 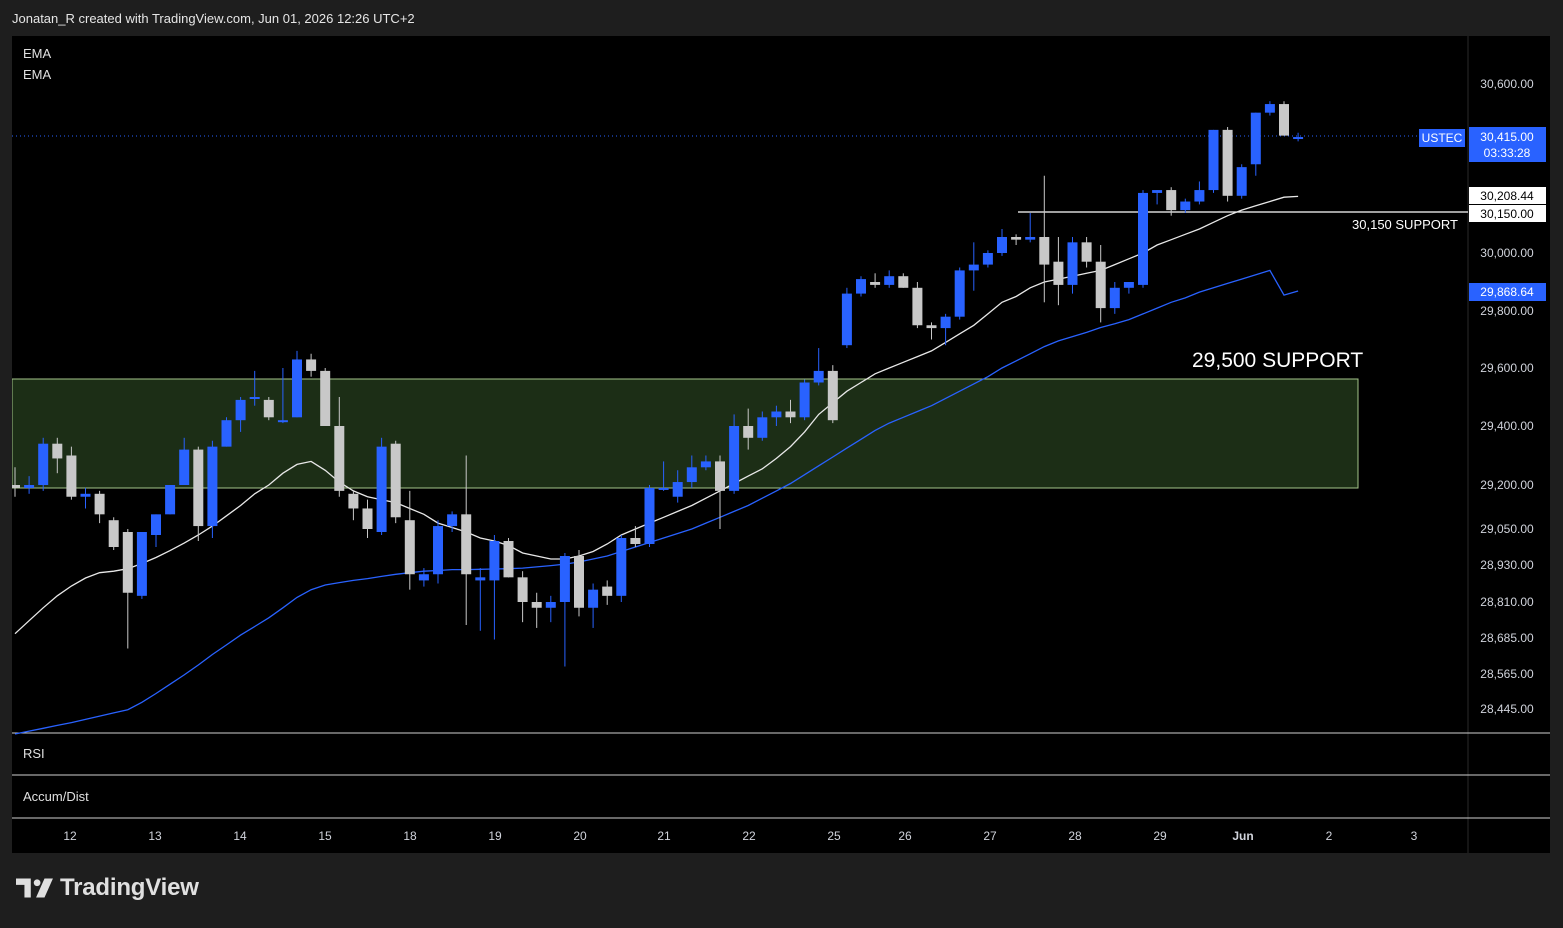 I want to click on pane-rsi-label: RSI, so click(x=34, y=753).